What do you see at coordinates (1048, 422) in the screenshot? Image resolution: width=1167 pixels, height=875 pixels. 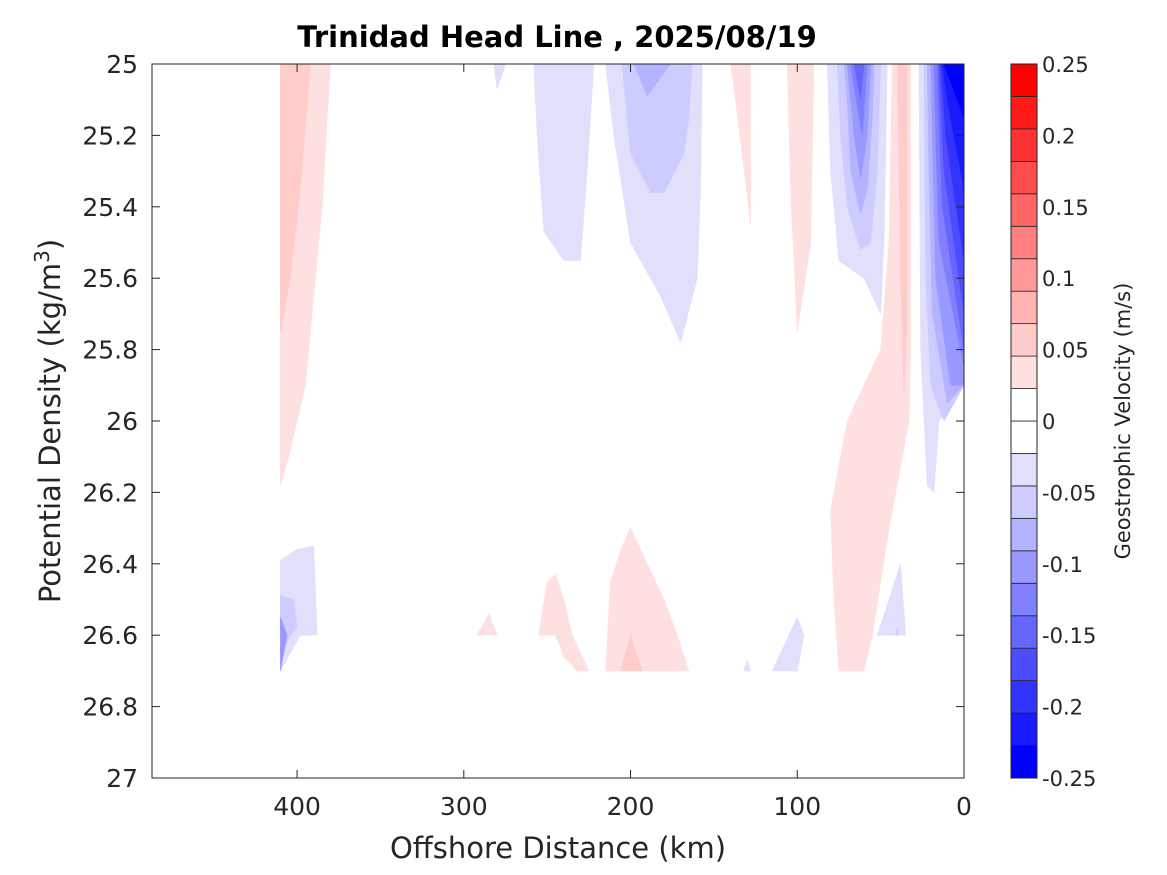 I see `colorbar-tick-label: 0` at bounding box center [1048, 422].